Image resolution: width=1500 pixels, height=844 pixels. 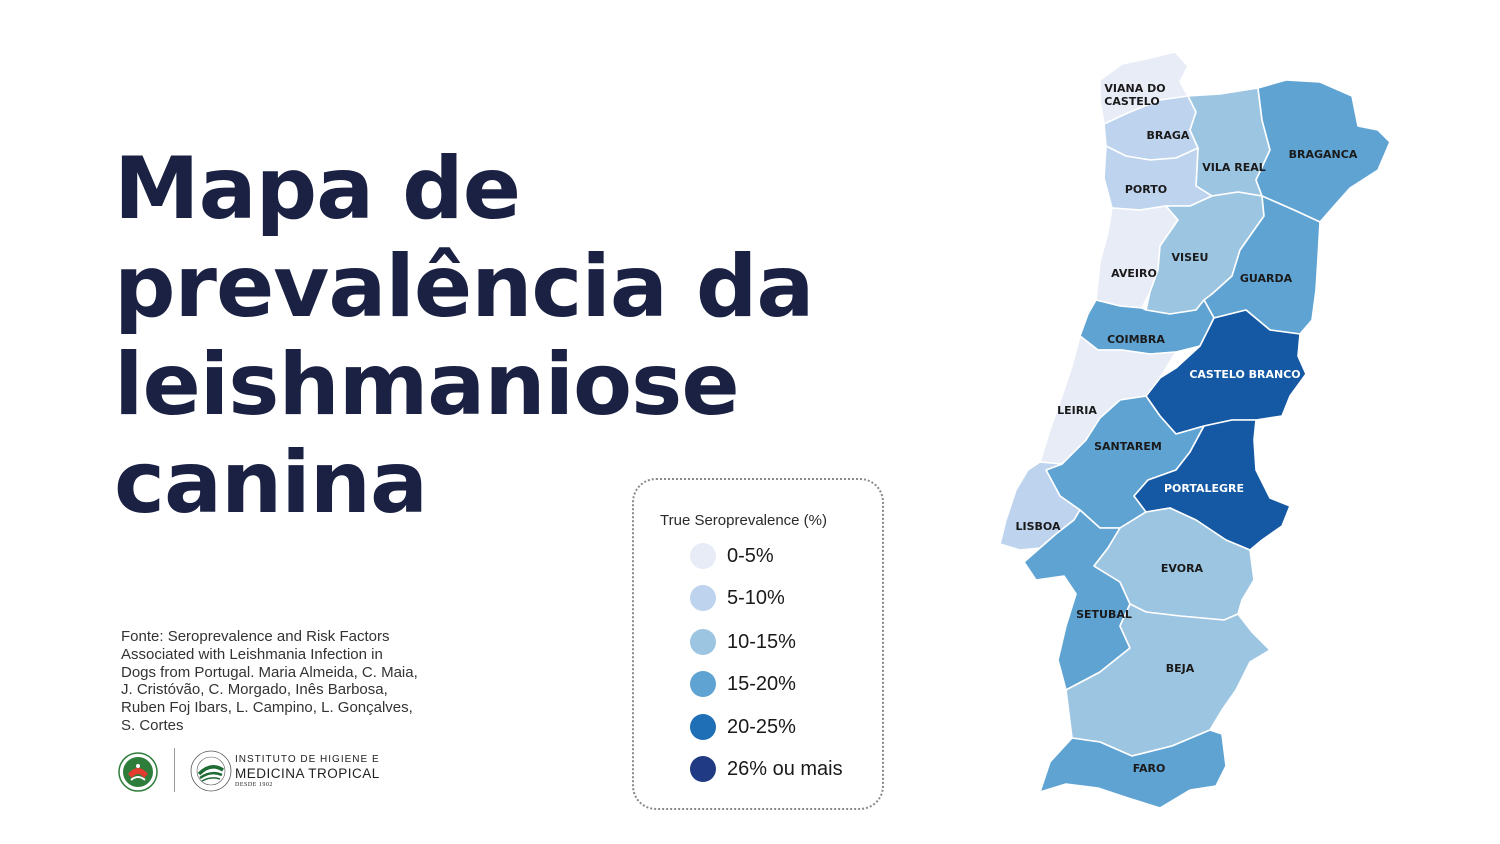 I want to click on region-viana-do-castelo, so click(x=1144, y=88).